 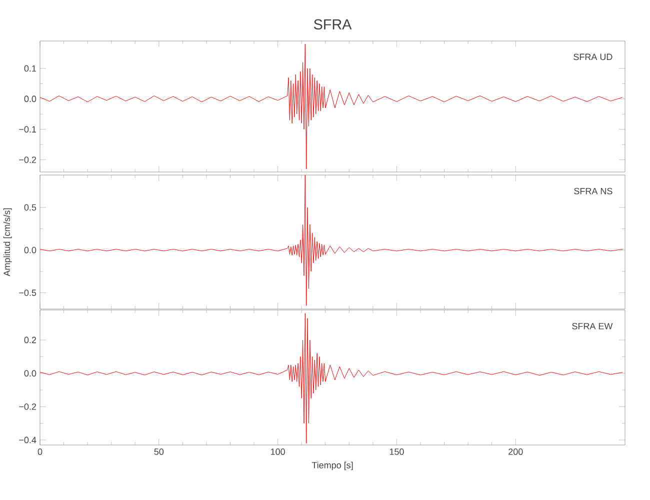 What do you see at coordinates (397, 451) in the screenshot?
I see `x-tick-label: 150` at bounding box center [397, 451].